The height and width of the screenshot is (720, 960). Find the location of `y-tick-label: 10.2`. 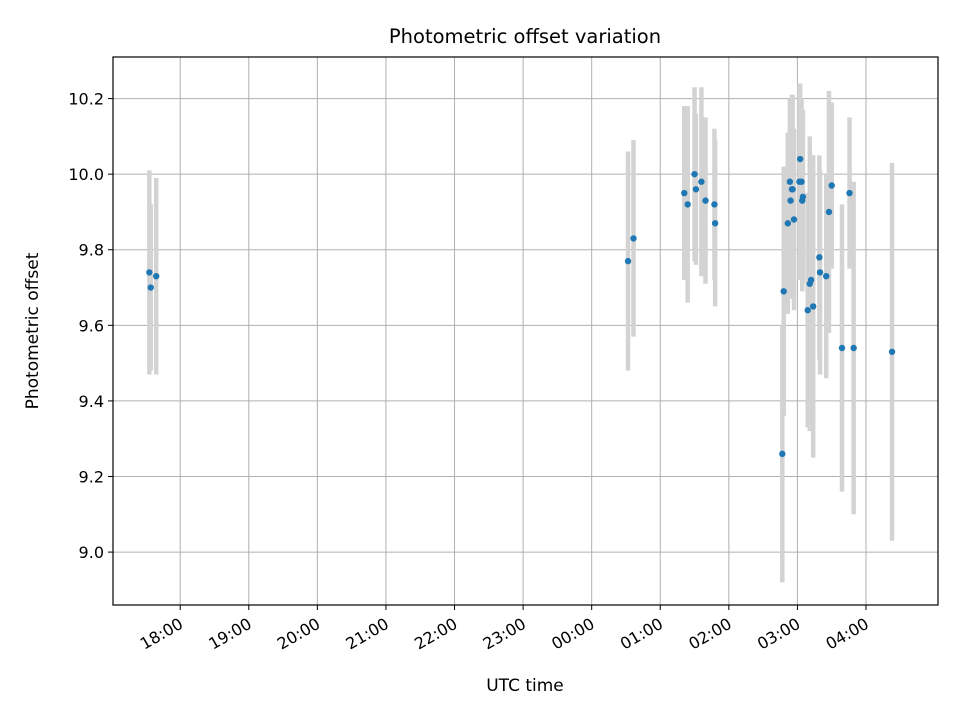

y-tick-label: 10.2 is located at coordinates (86, 99).